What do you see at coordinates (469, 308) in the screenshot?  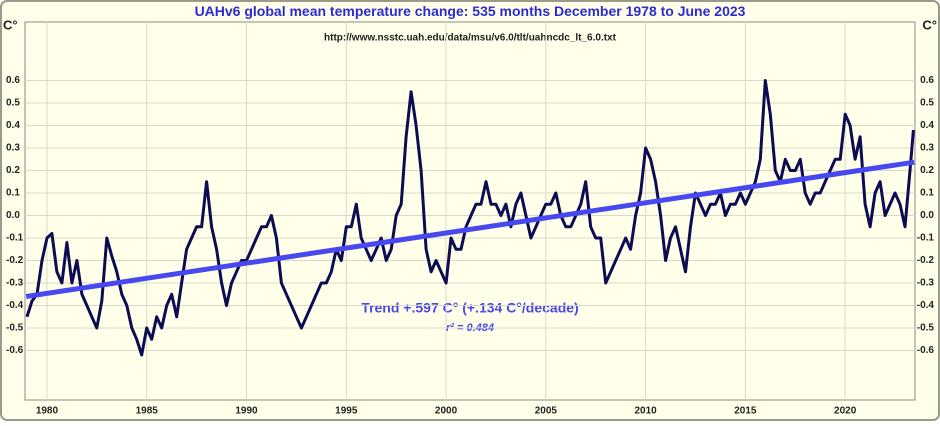 I see `trend-annotation: Trend +.597 C° (+.134 C°/decade)` at bounding box center [469, 308].